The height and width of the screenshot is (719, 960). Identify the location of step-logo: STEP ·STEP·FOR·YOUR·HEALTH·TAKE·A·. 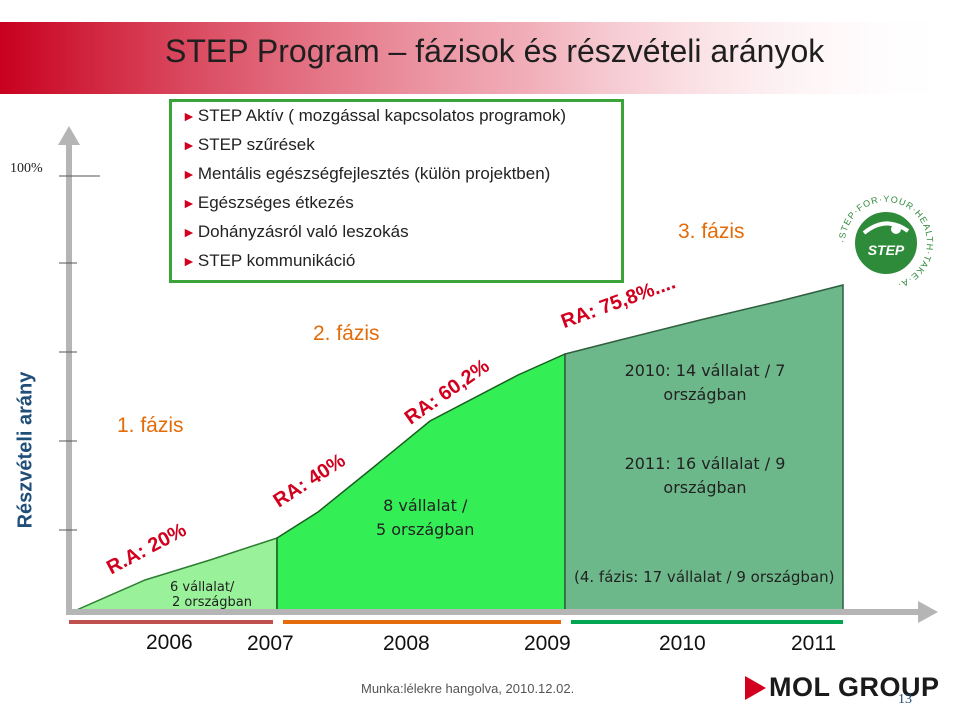
(885, 242).